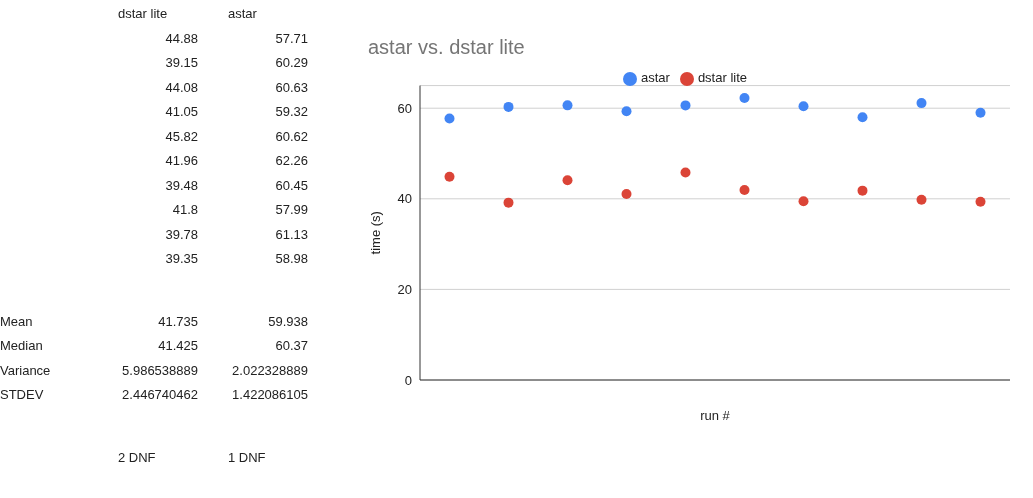 The height and width of the screenshot is (498, 1033). I want to click on text: 60.63, so click(291, 87).